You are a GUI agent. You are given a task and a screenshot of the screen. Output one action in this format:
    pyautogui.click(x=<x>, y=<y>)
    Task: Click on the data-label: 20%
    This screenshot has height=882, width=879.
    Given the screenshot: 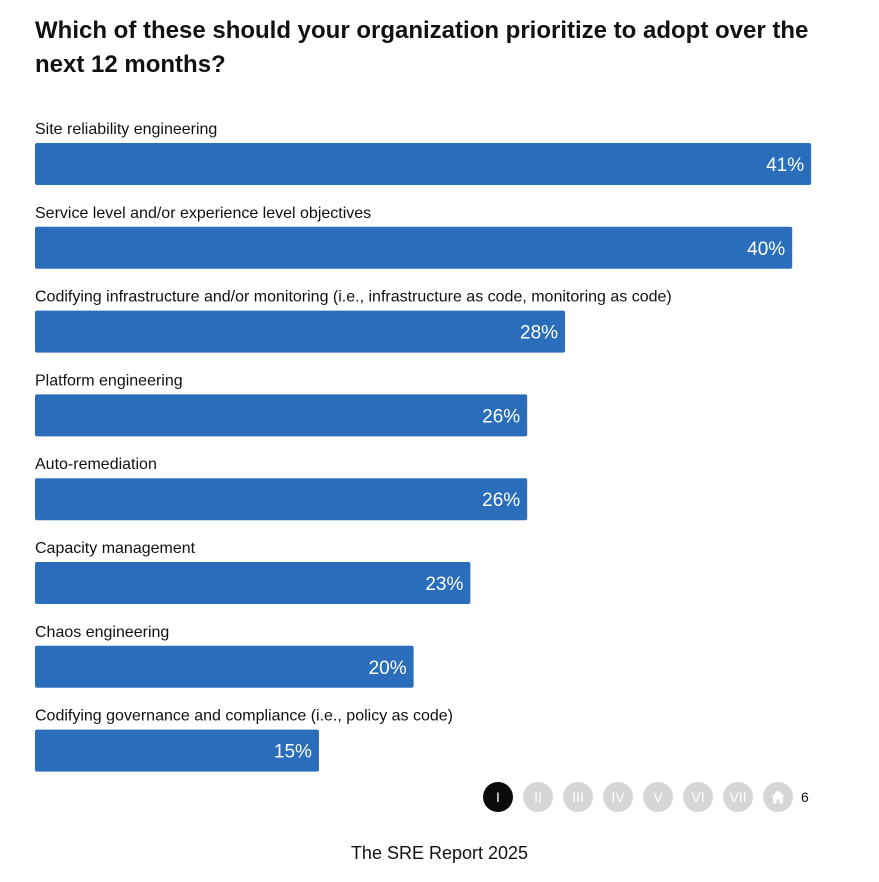 What is the action you would take?
    pyautogui.click(x=388, y=668)
    